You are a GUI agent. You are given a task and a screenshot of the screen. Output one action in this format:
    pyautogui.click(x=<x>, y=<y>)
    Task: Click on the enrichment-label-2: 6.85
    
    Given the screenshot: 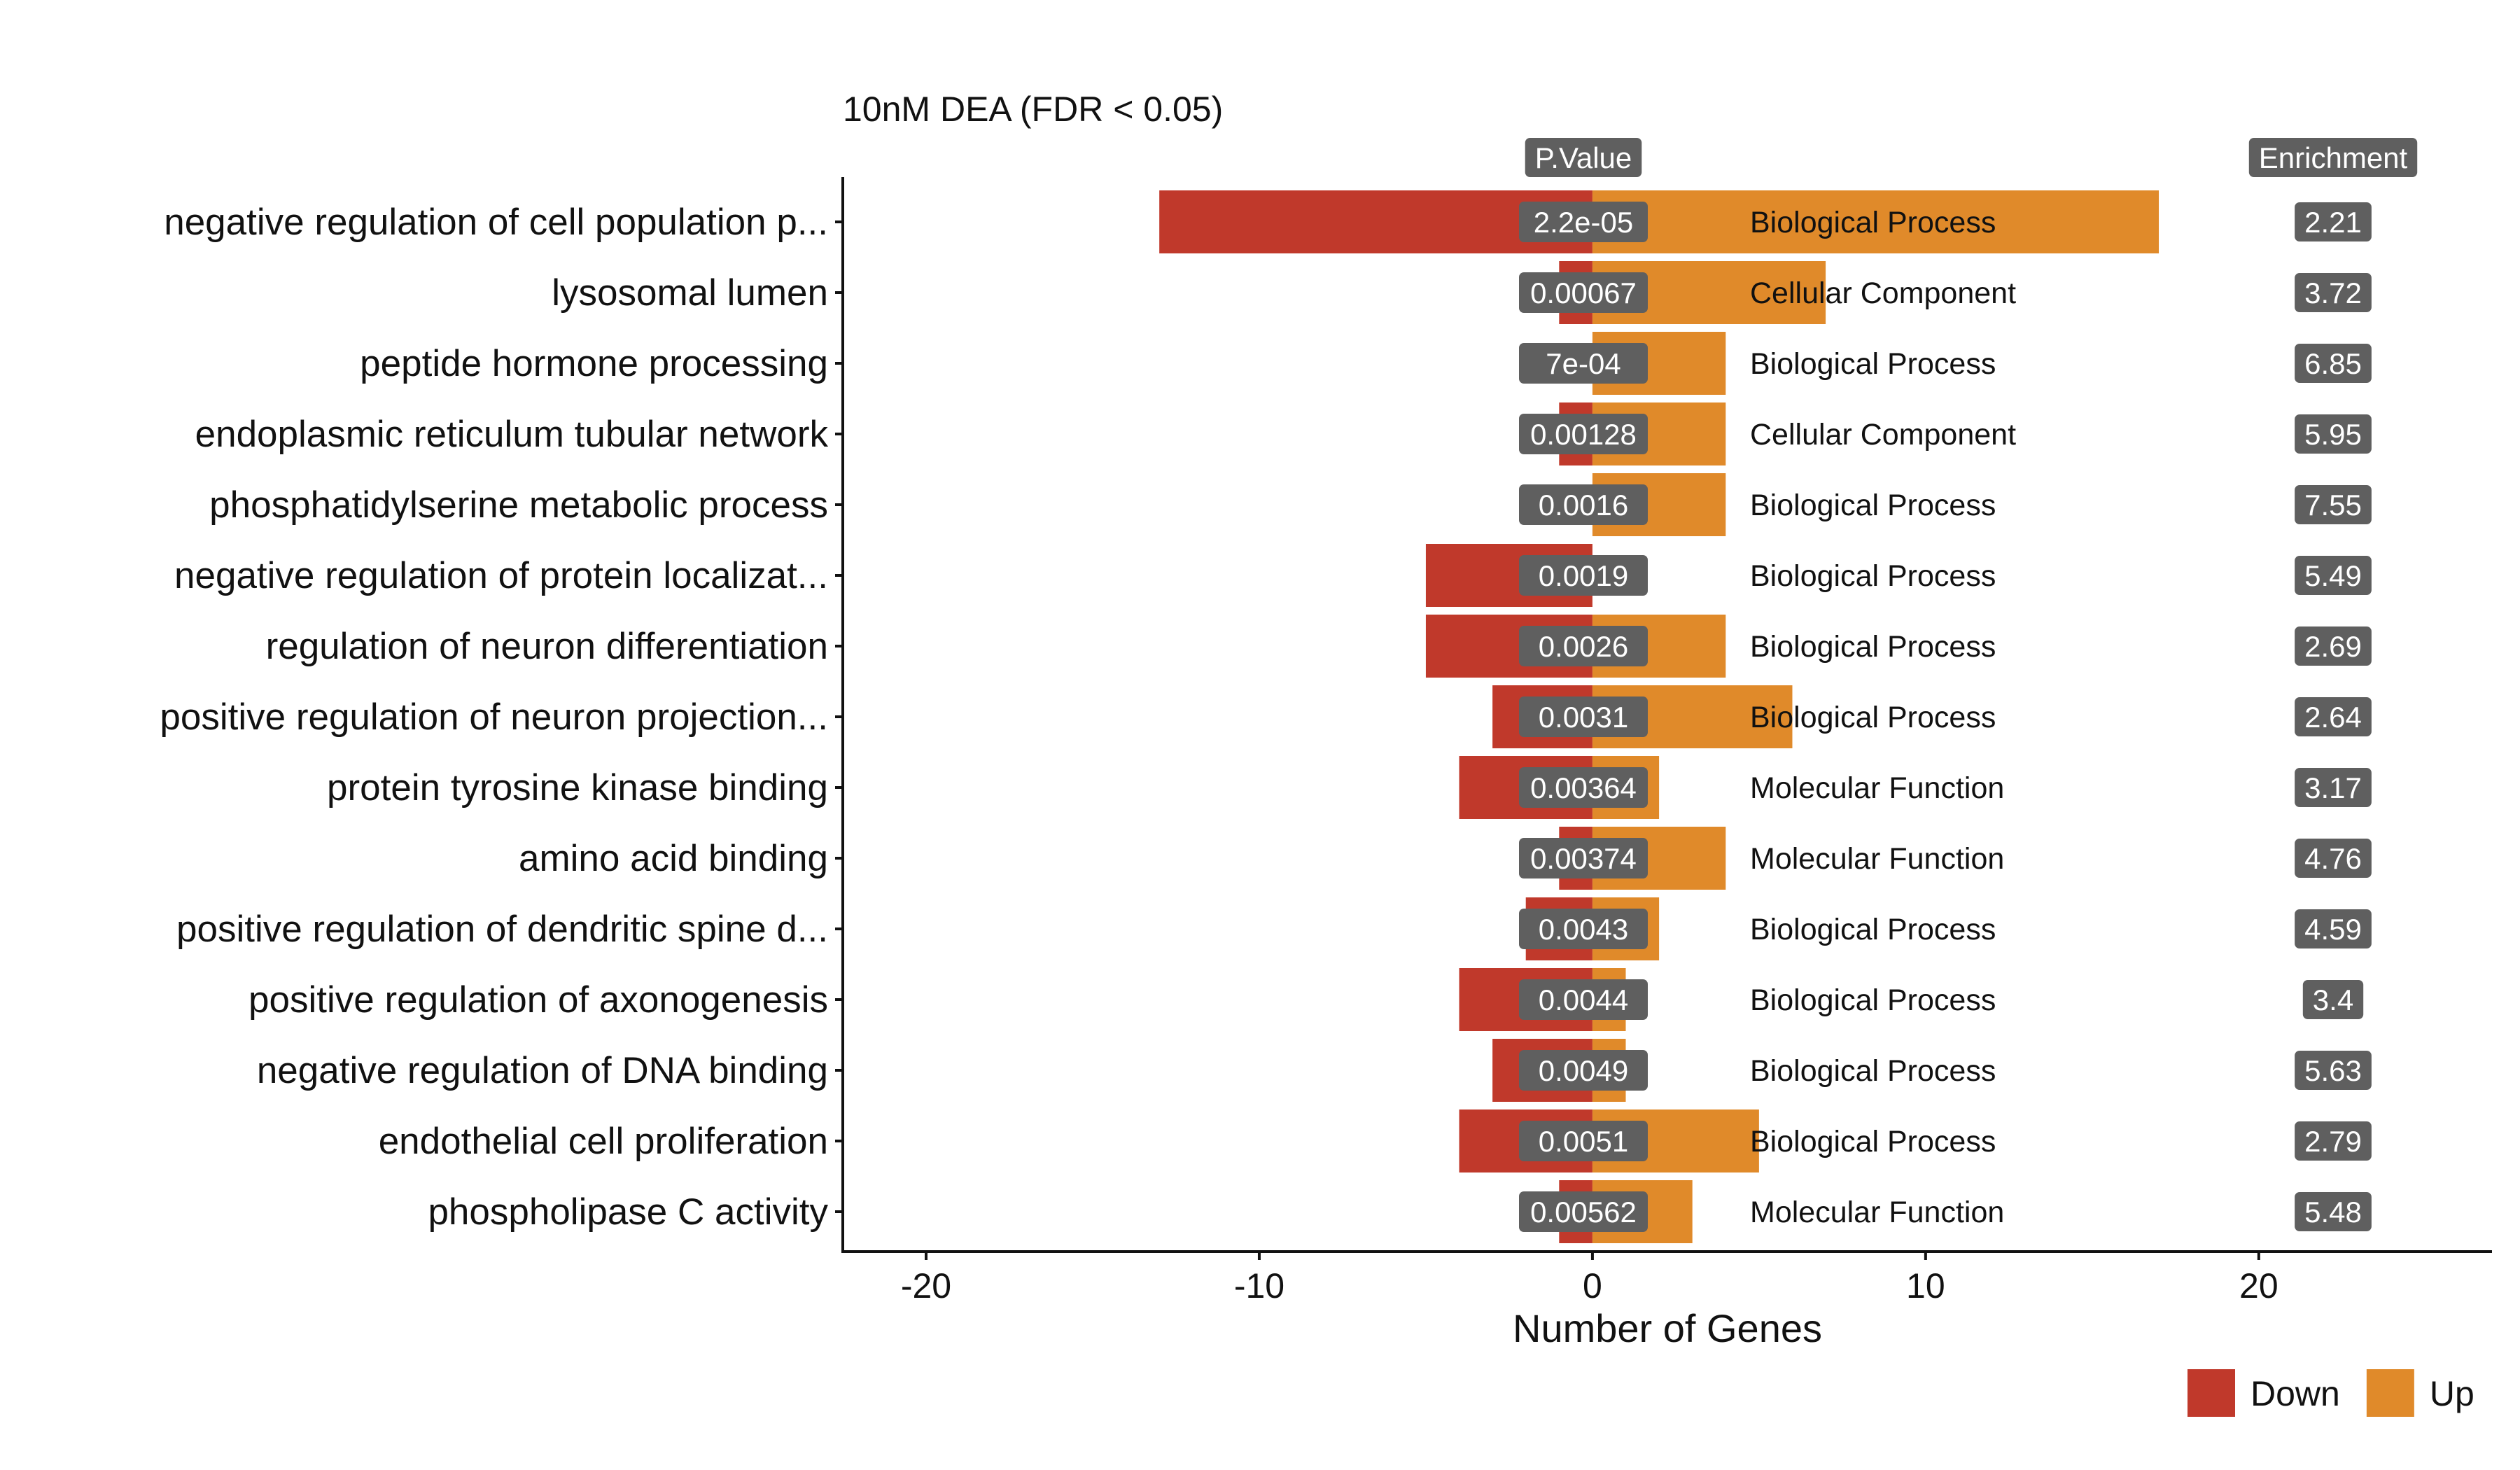 What is the action you would take?
    pyautogui.click(x=2333, y=363)
    